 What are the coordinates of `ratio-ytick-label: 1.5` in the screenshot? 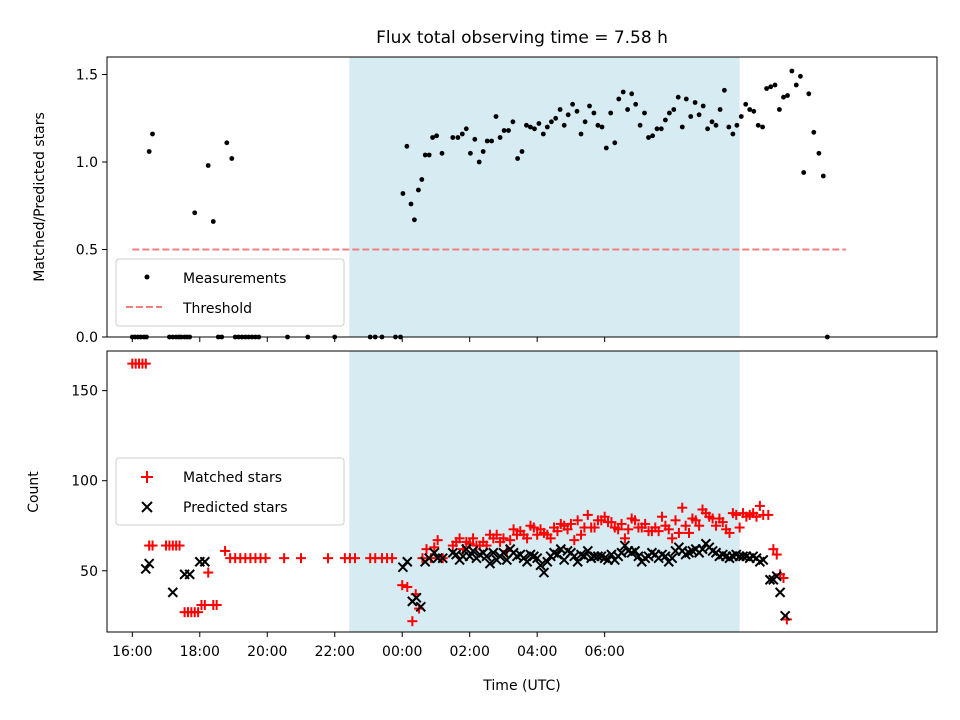 It's located at (87, 76).